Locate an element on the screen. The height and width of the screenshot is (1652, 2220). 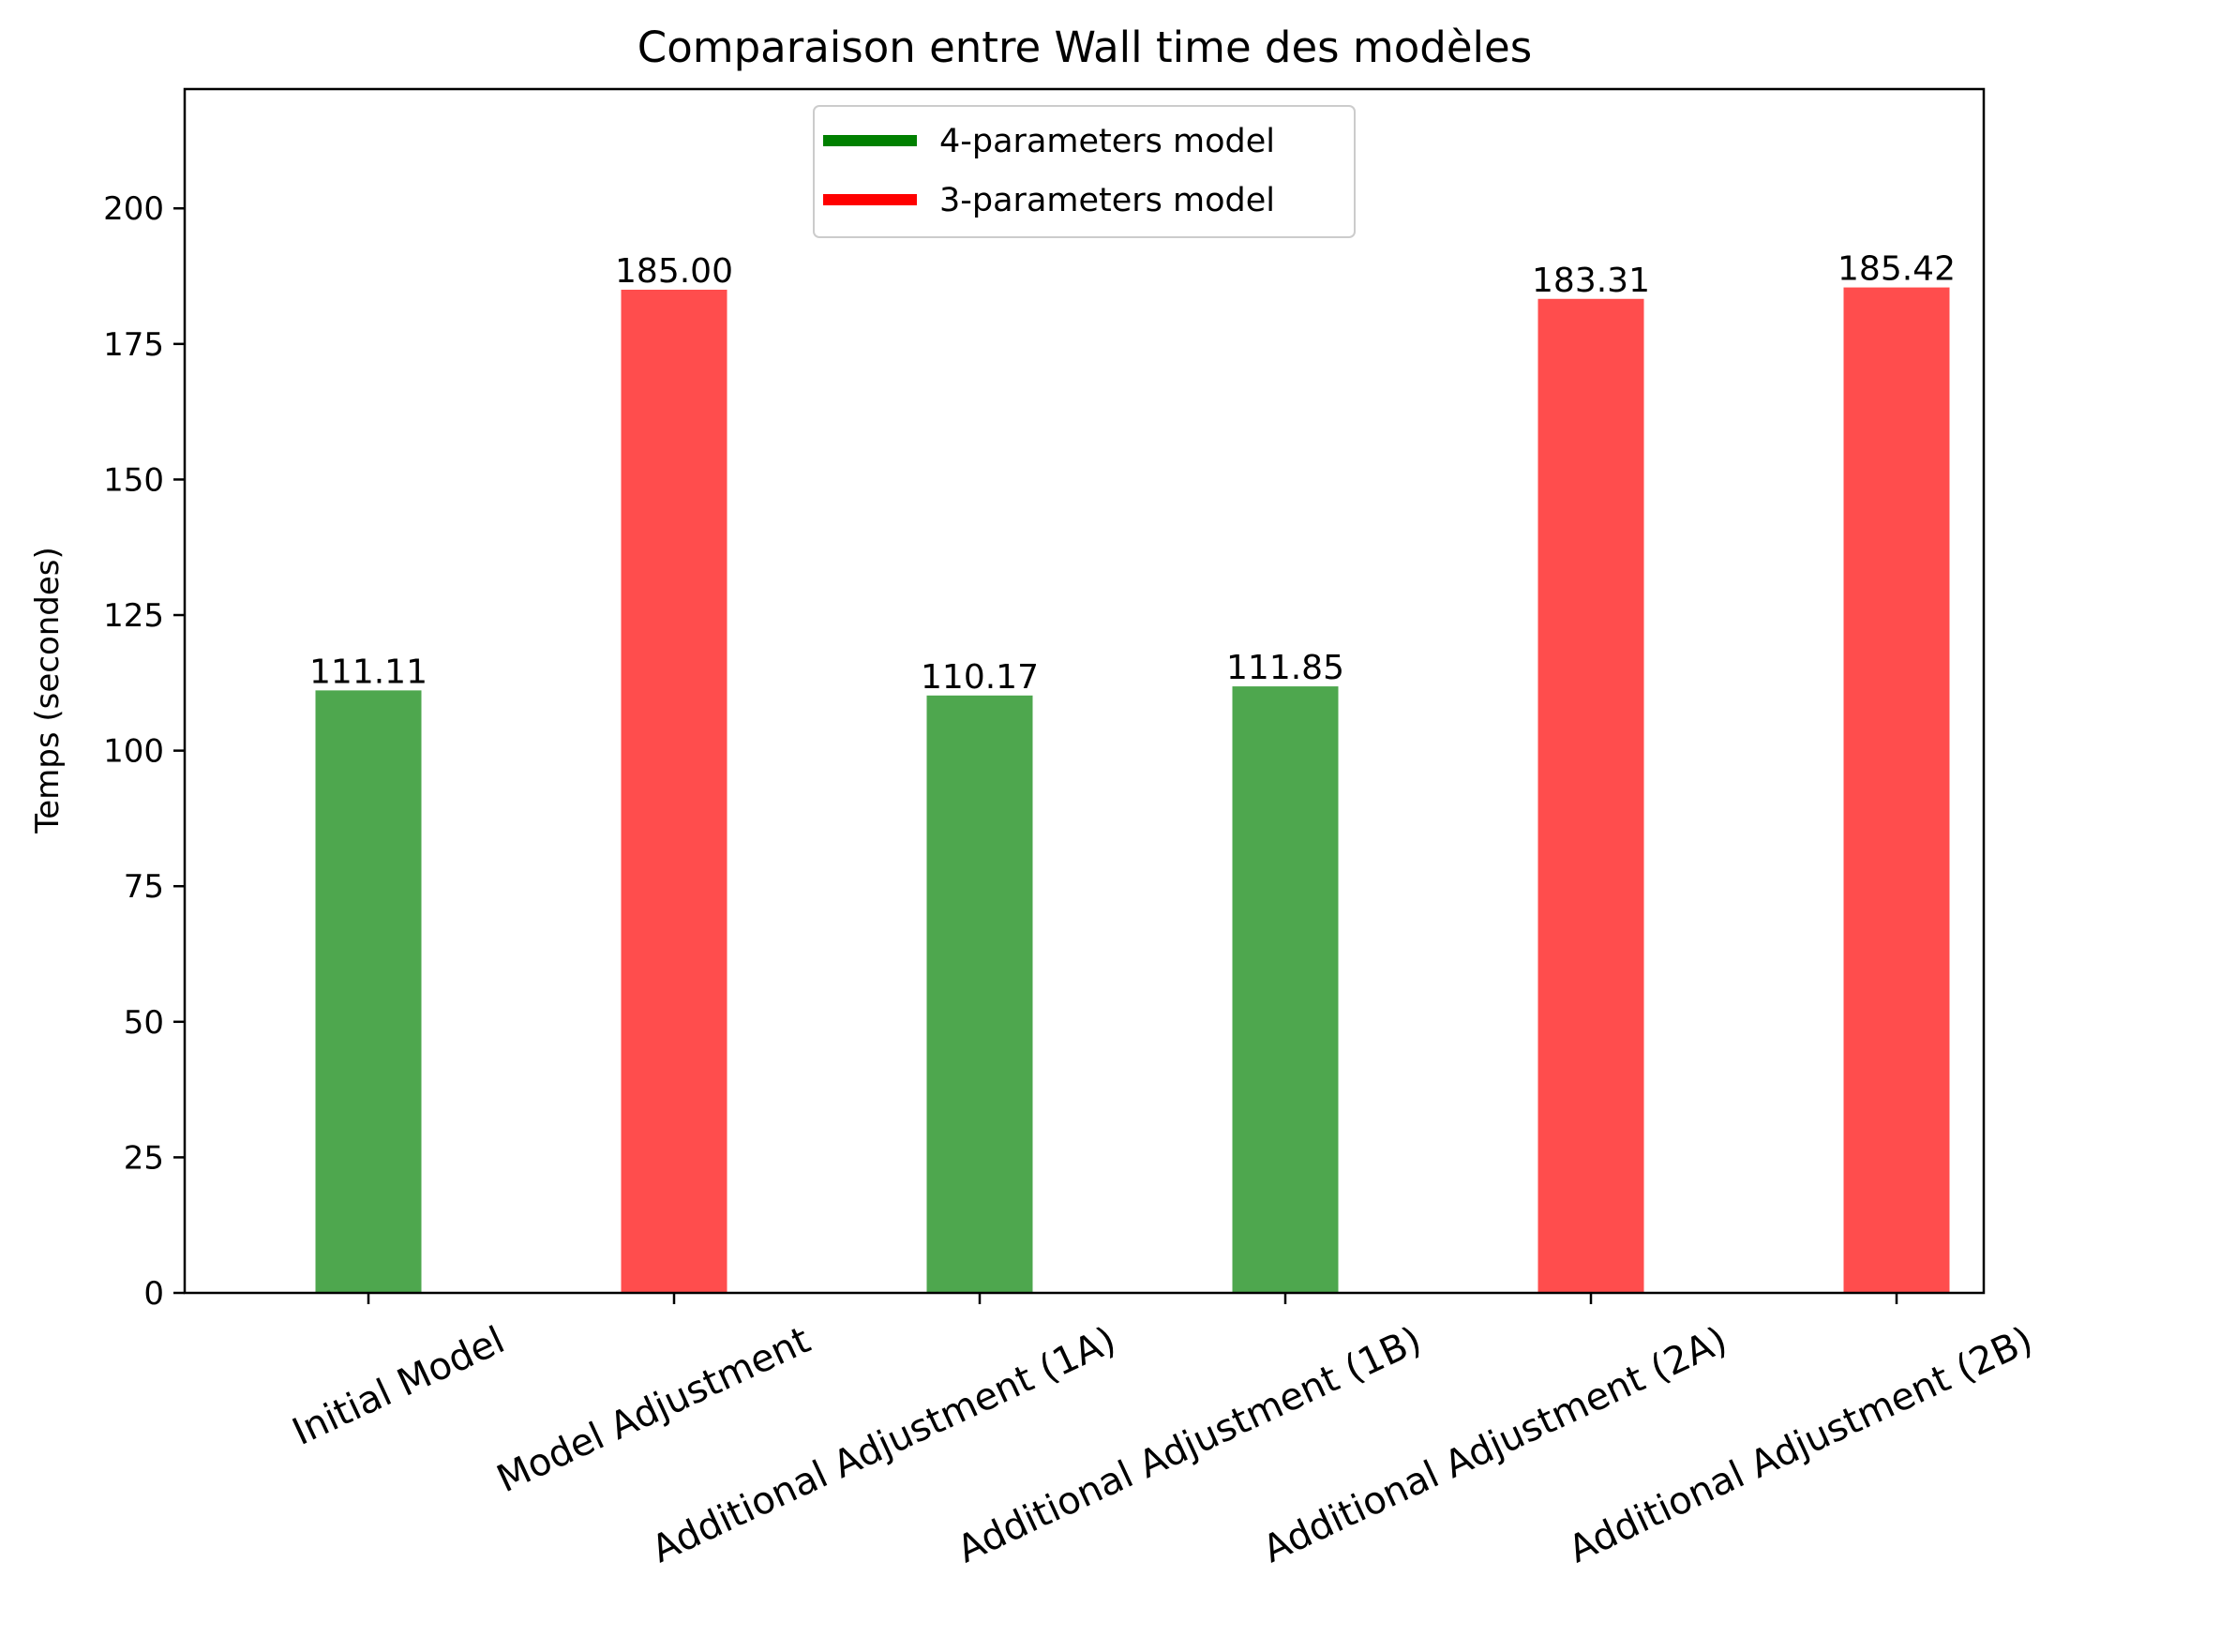
y-tick-label: 200 is located at coordinates (133, 209).